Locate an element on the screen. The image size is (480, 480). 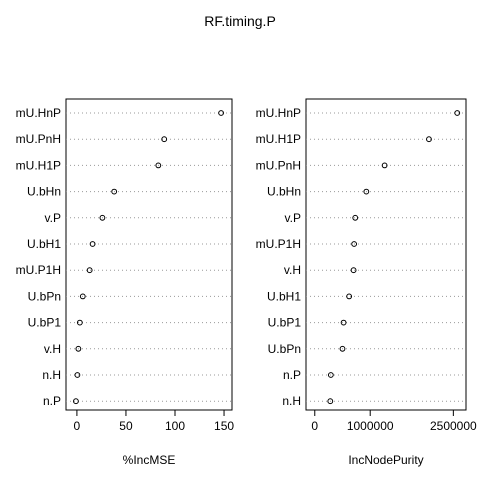
x-tick-label: 100 is located at coordinates (175, 426).